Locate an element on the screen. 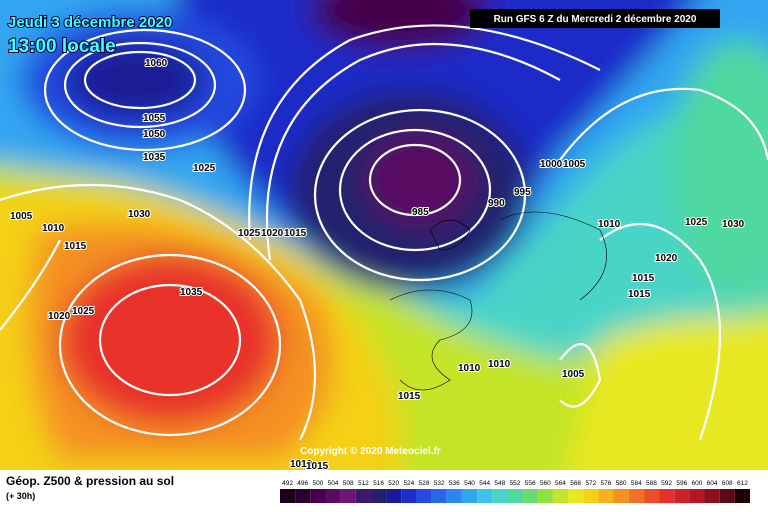 This screenshot has width=768, height=512. scale-label: 504 is located at coordinates (333, 483).